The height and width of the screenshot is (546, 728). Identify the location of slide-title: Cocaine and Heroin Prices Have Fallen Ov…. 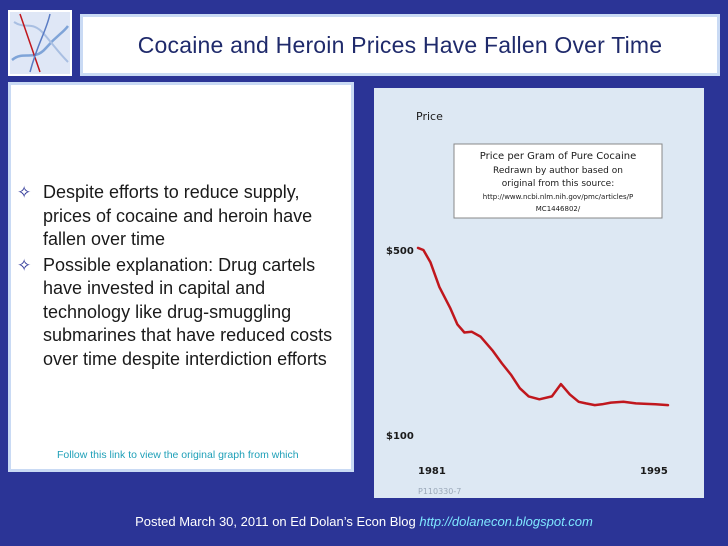
(400, 44).